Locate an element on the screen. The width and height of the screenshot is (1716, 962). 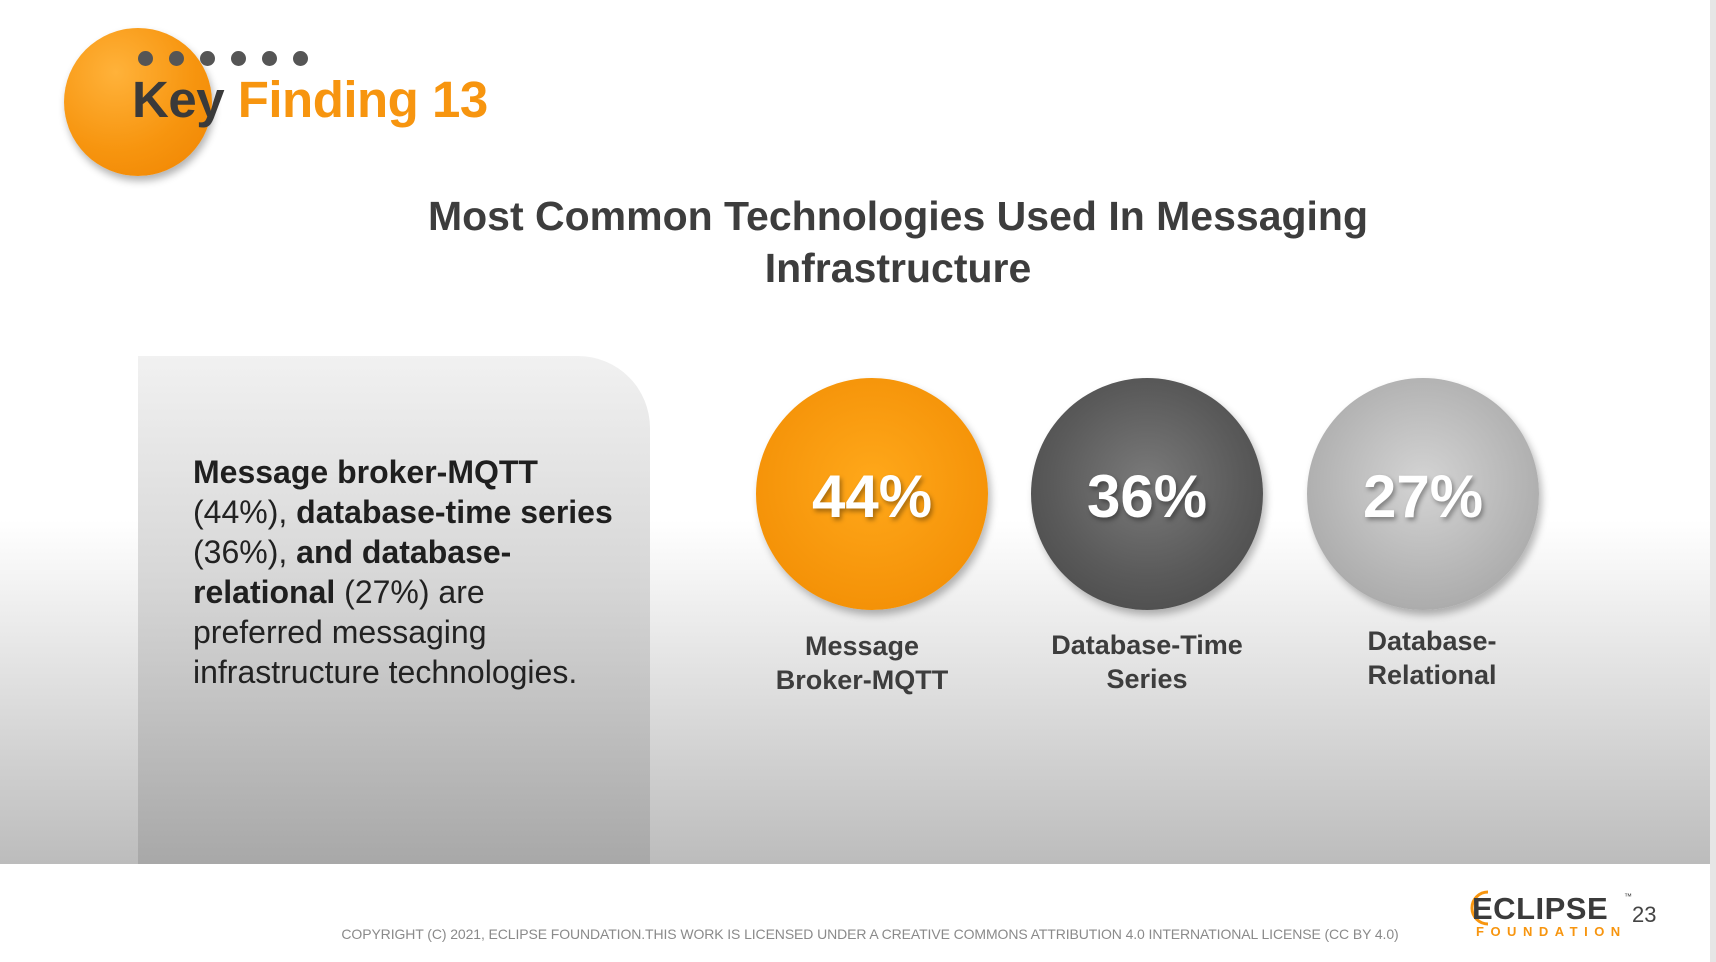
stat-value-mqtt: 44% is located at coordinates (872, 496).